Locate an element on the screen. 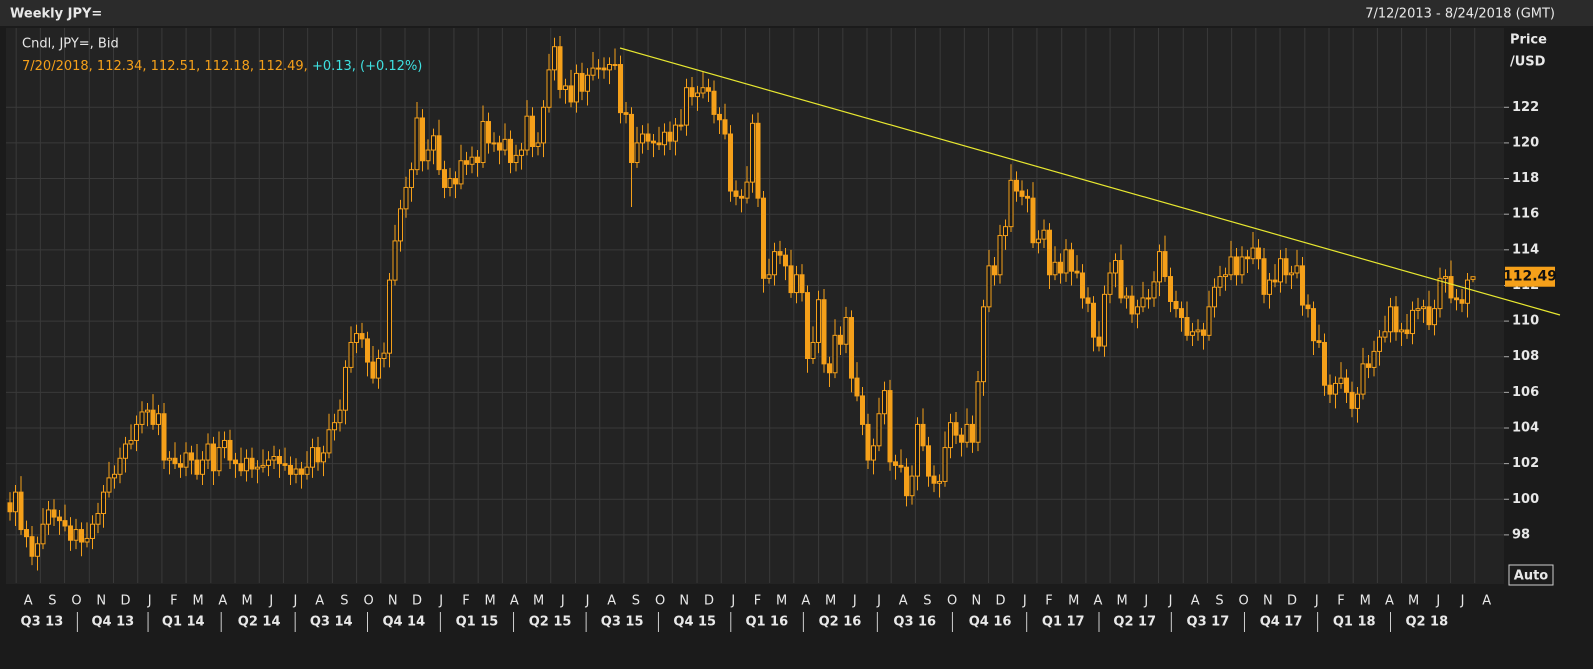 Image resolution: width=1593 pixels, height=669 pixels. quarter-label: Q2 17 is located at coordinates (1134, 622).